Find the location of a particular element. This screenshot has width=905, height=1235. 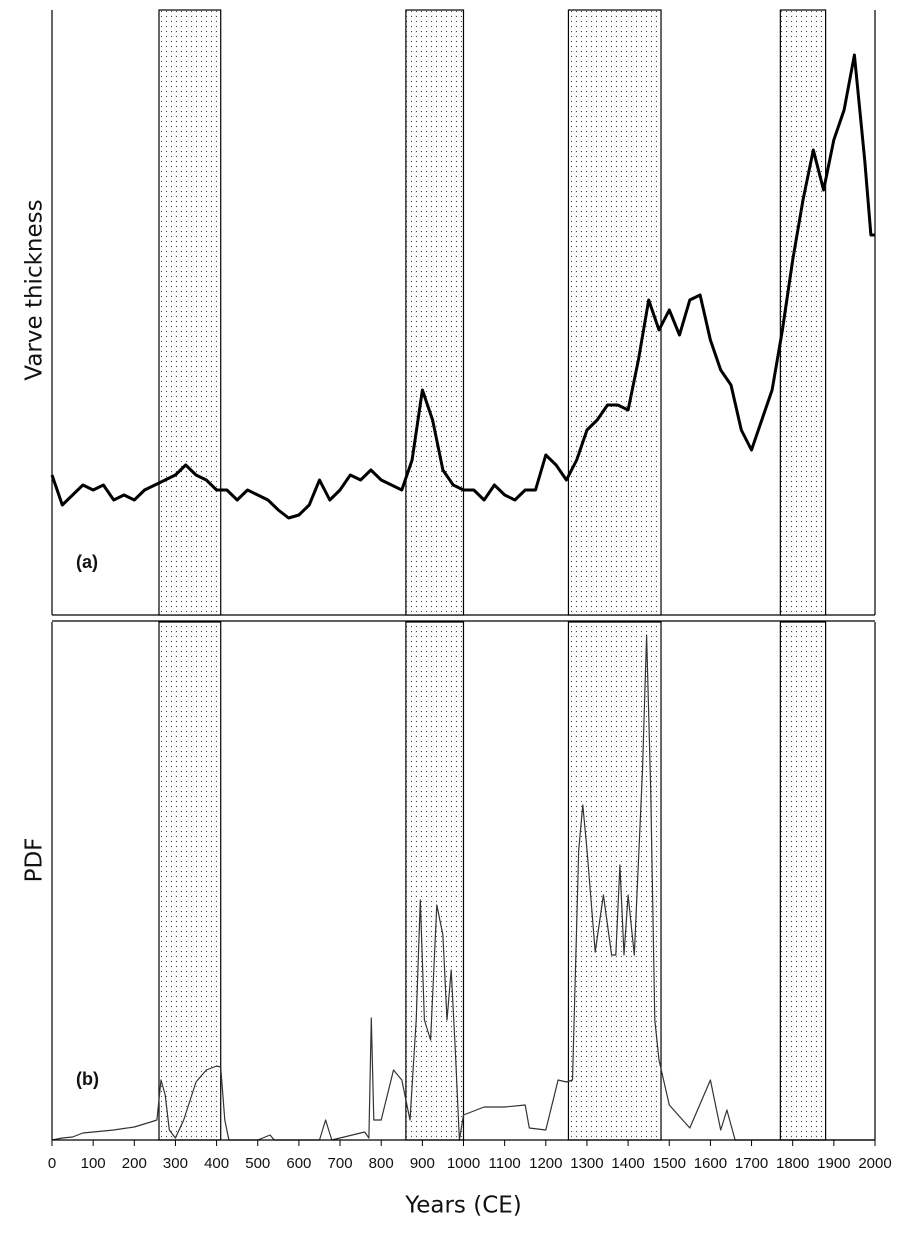

x-tick-label: 0 is located at coordinates (52, 1163).